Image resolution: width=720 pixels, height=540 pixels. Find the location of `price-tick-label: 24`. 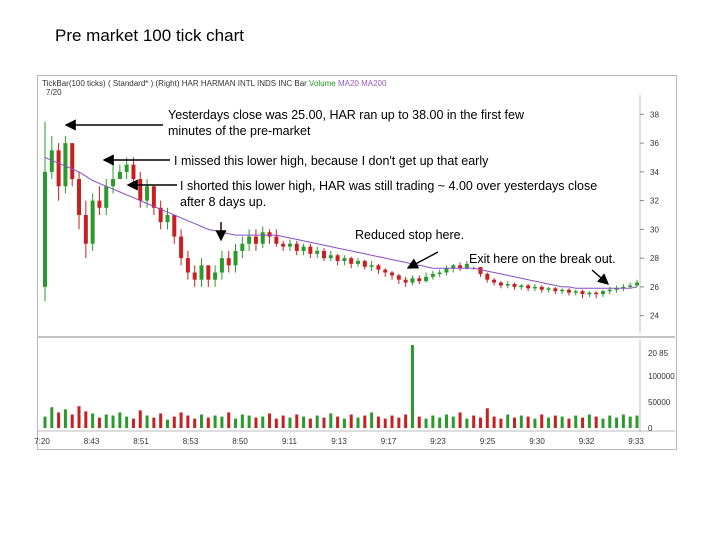

price-tick-label: 24 is located at coordinates (654, 316).